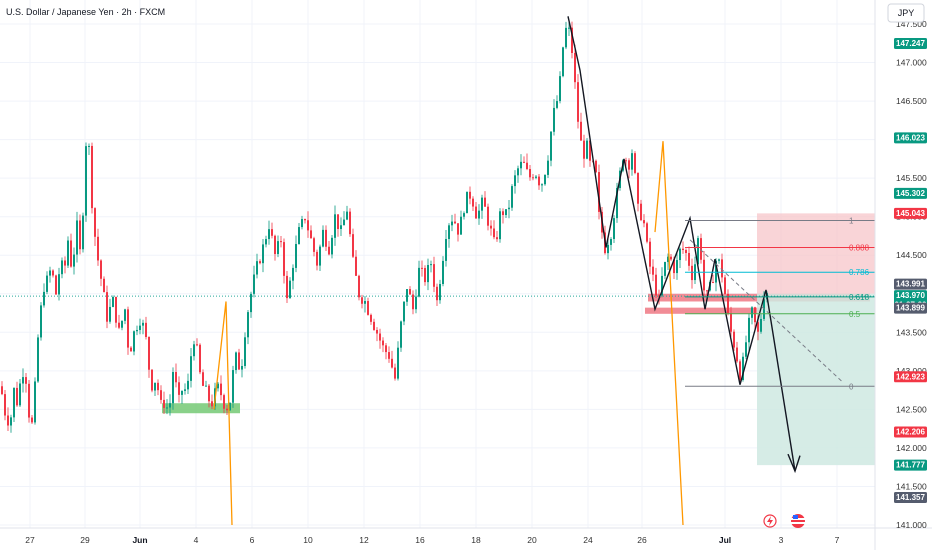  I want to click on currency-button: JPY, so click(906, 13).